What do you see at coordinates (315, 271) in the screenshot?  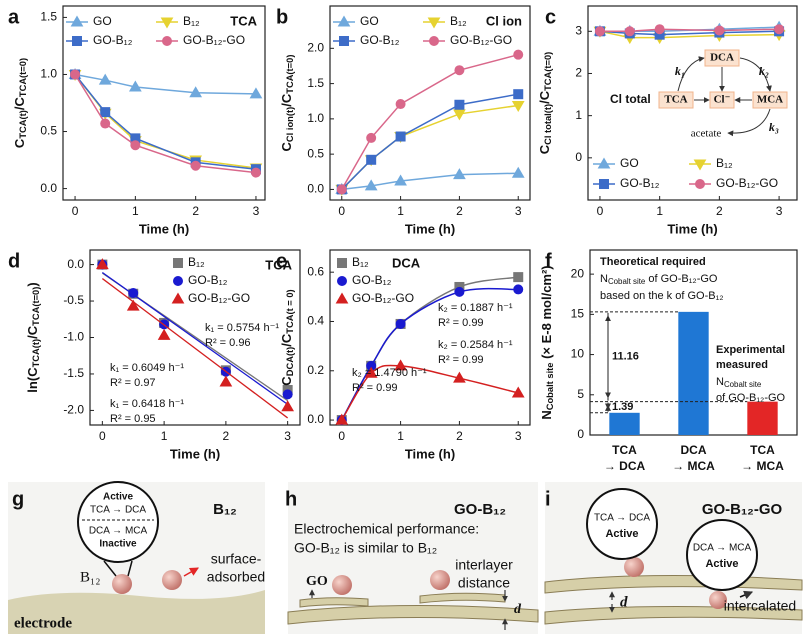 I see `y-tick-label: 0.6` at bounding box center [315, 271].